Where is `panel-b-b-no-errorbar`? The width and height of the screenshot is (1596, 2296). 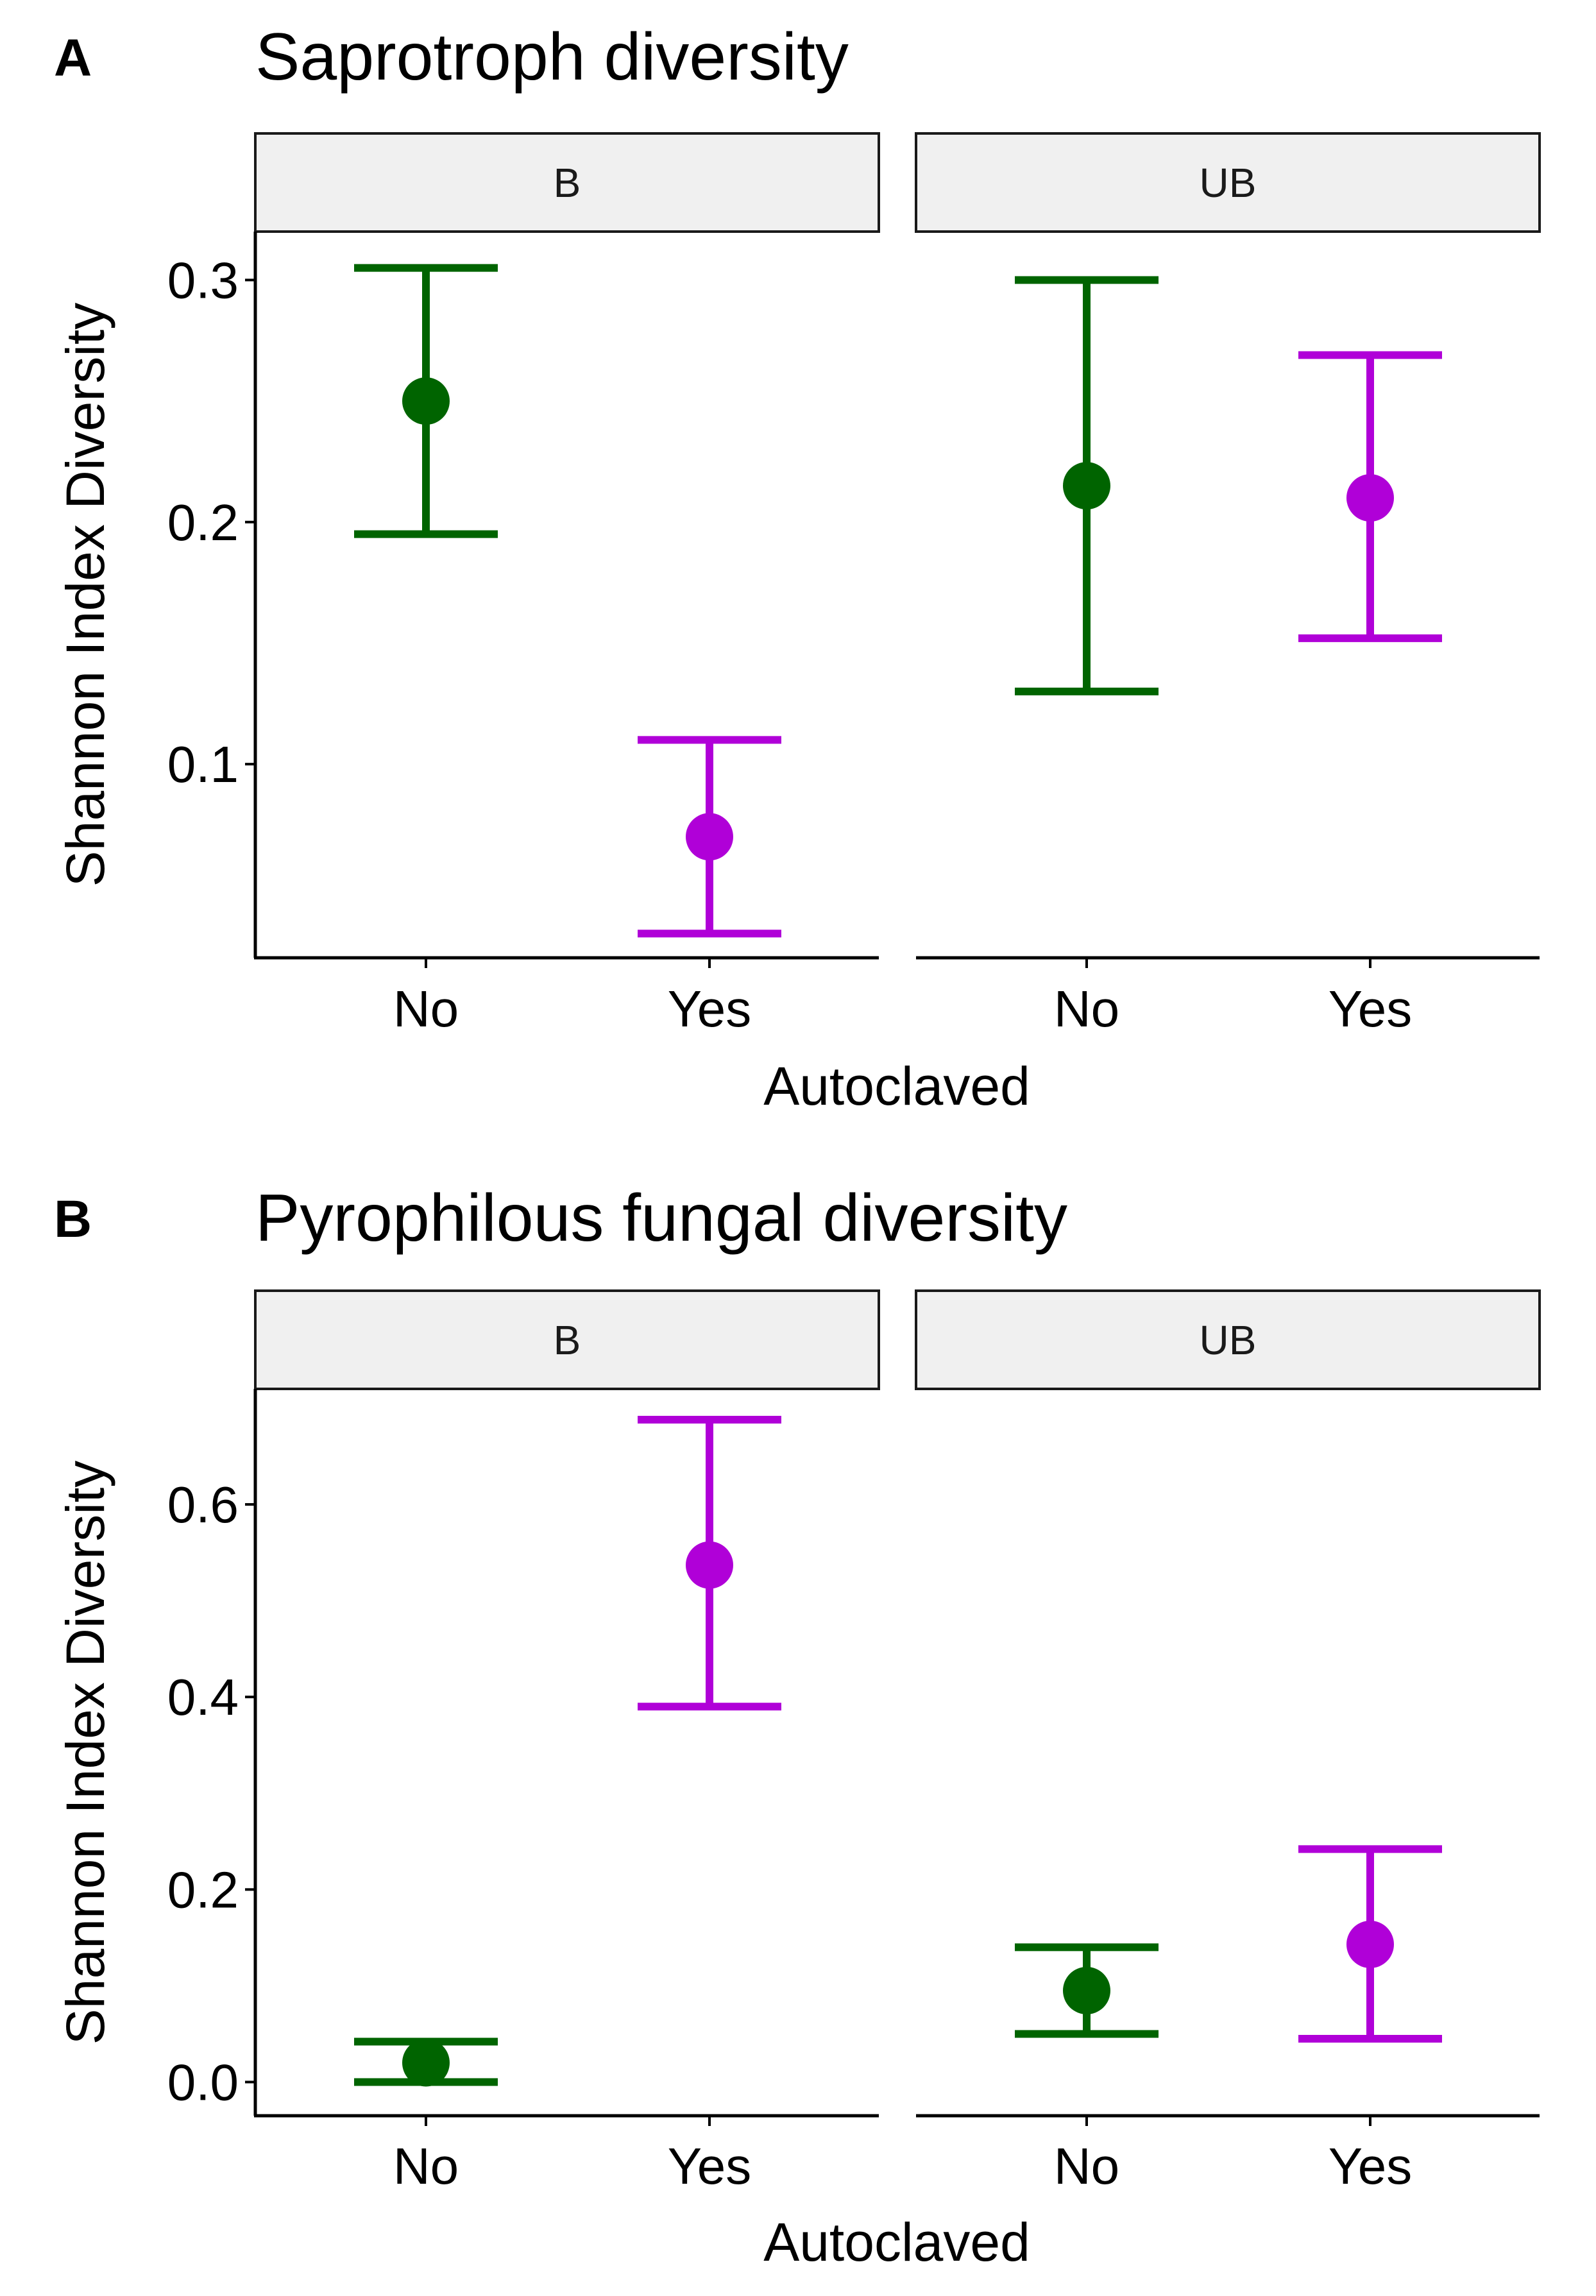 panel-b-b-no-errorbar is located at coordinates (426, 2062).